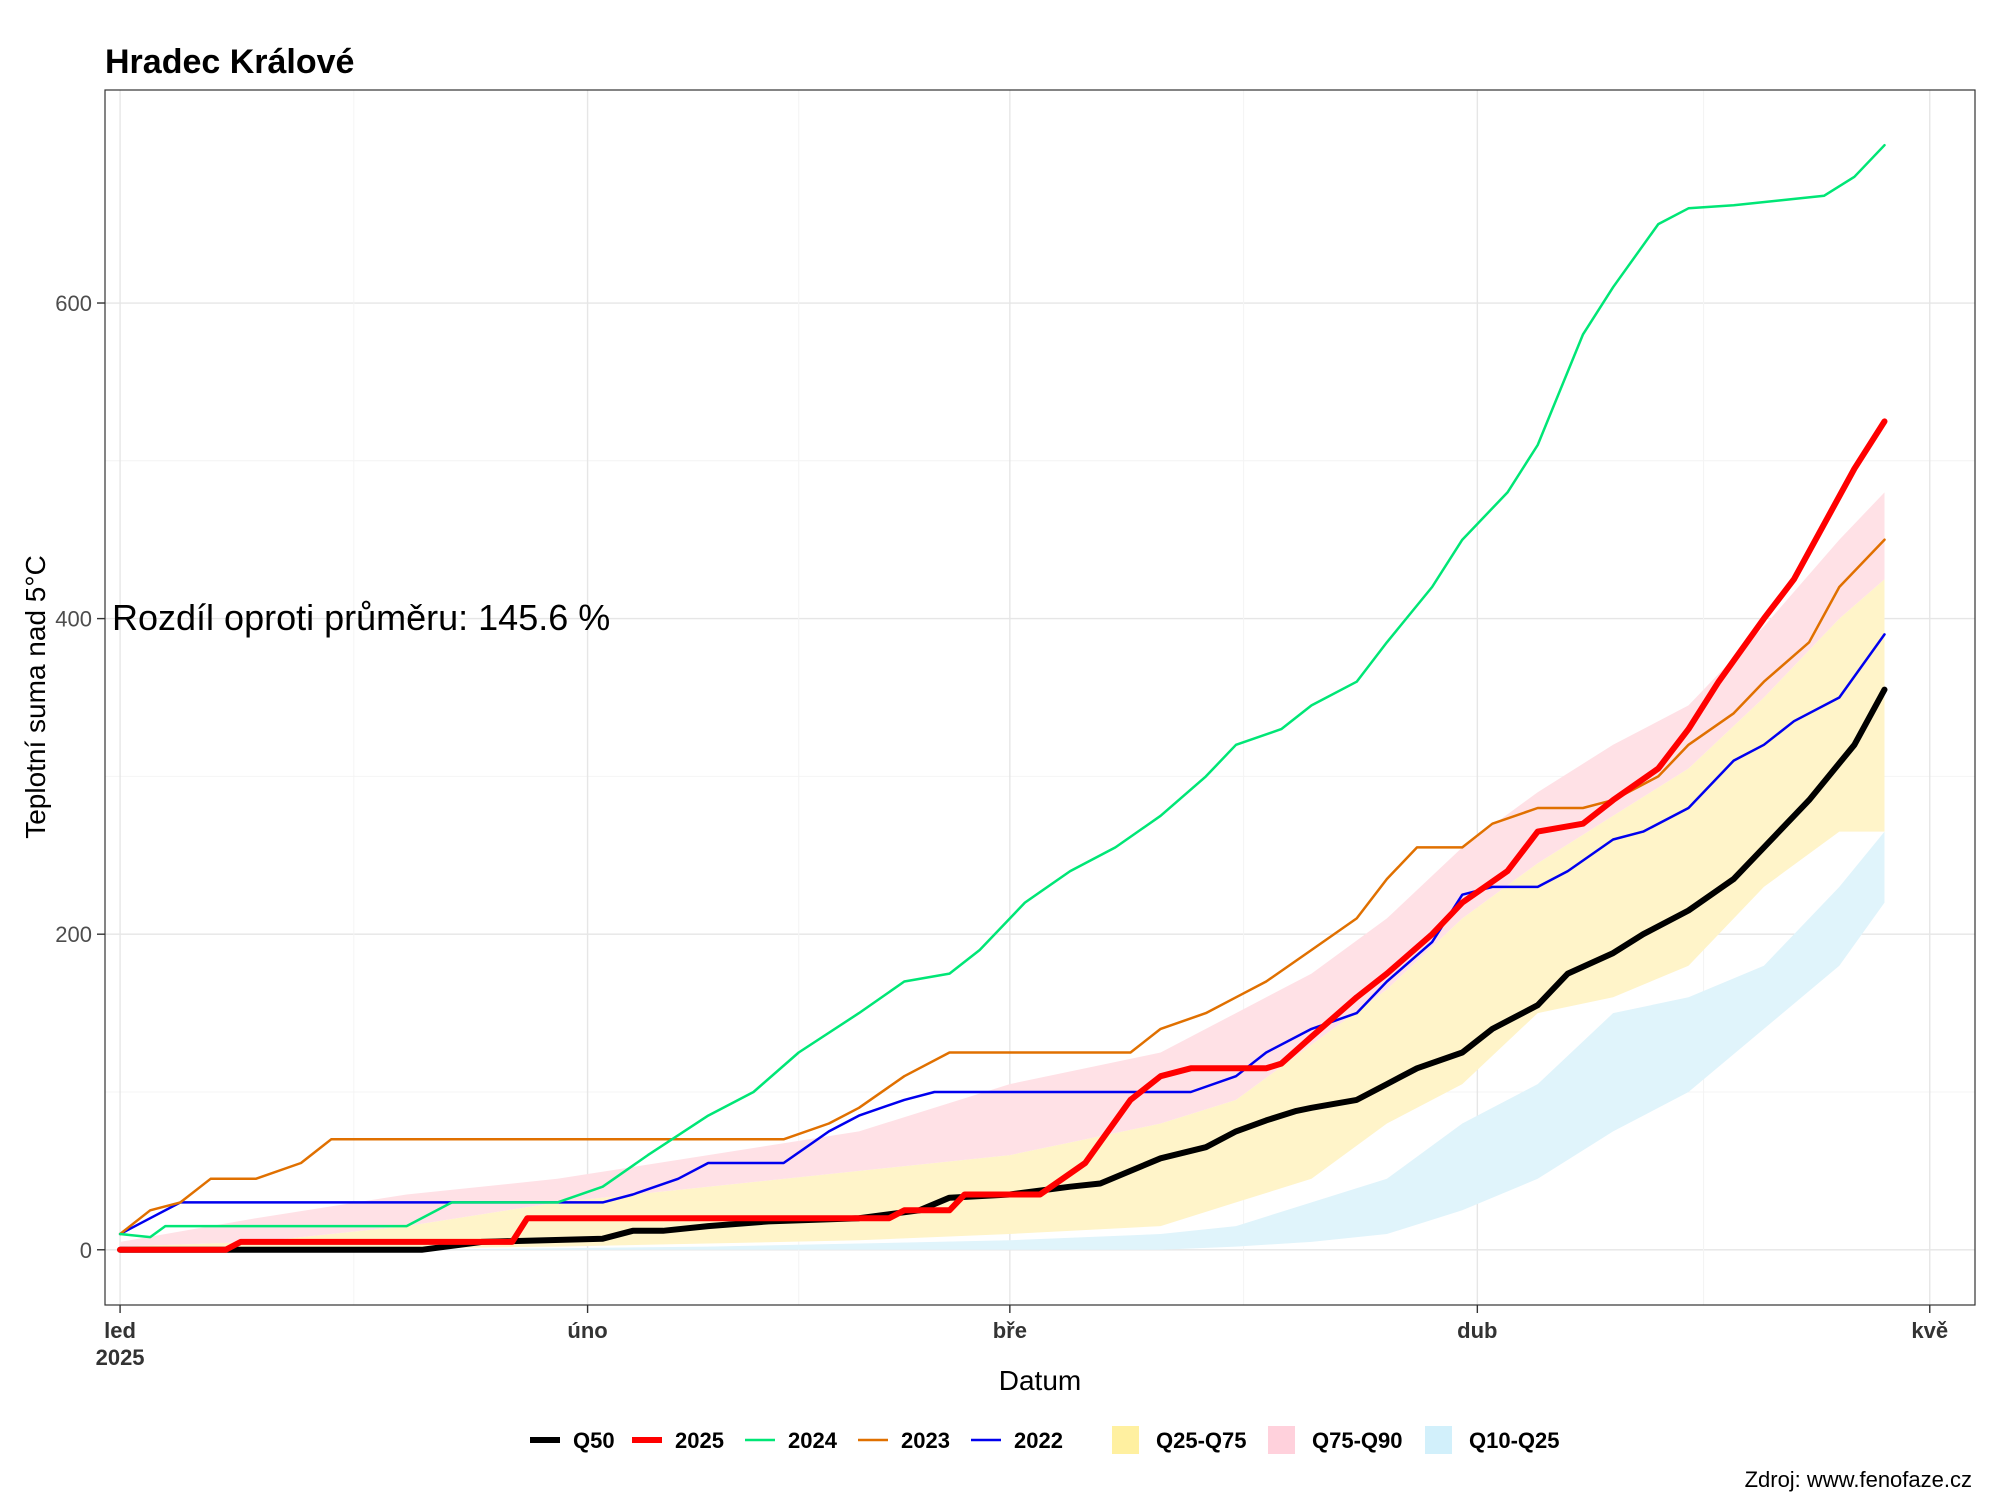  I want to click on legend-key-q75-q90, so click(1281, 1440).